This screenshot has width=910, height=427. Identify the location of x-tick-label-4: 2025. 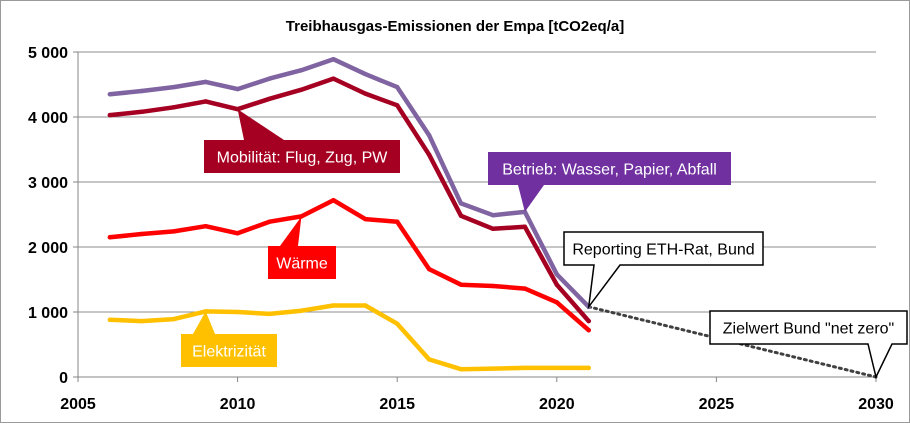
(717, 404).